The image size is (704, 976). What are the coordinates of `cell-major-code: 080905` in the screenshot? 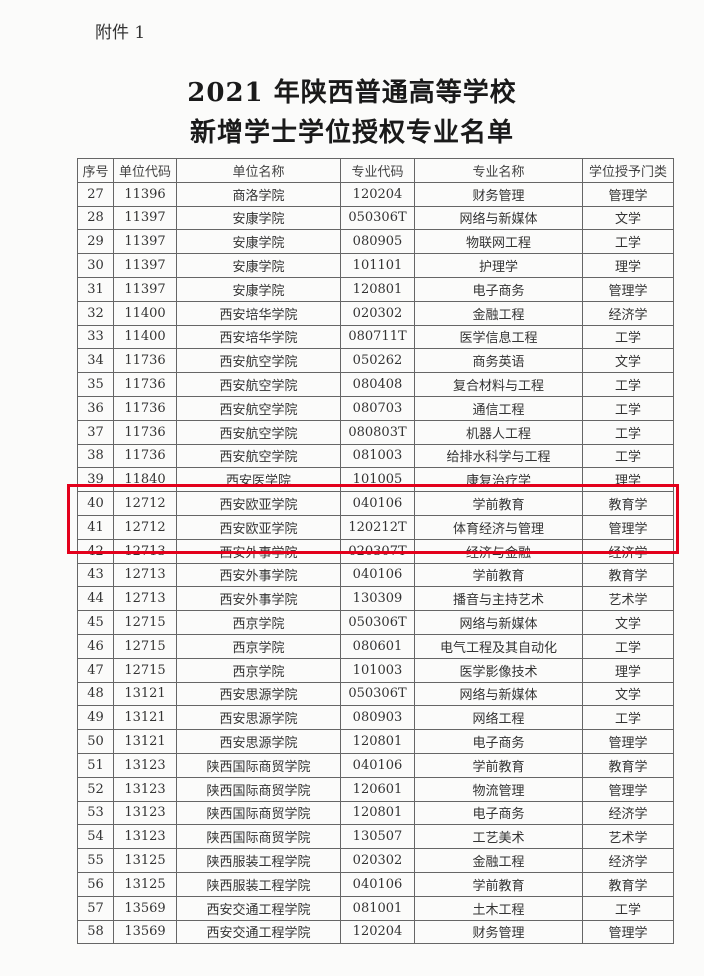 It's located at (377, 242).